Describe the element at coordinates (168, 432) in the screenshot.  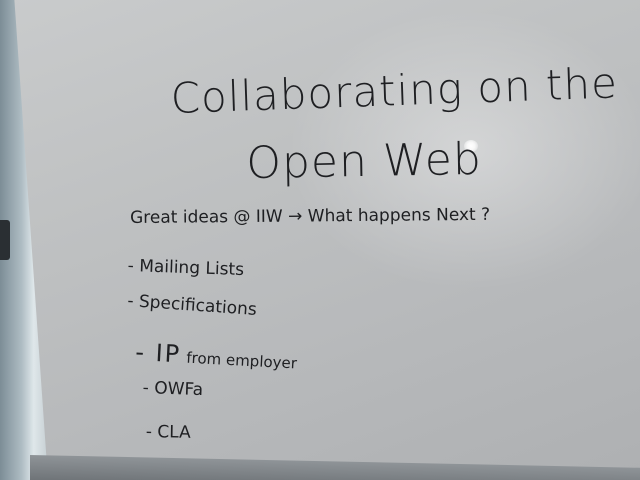
I see `list-item: - CLA` at that location.